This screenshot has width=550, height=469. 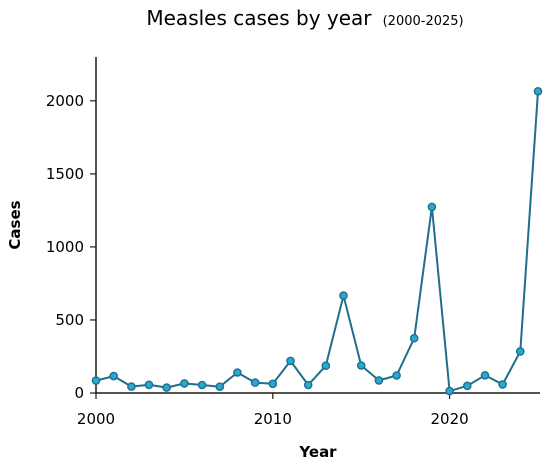 I want to click on y-tick-label: 0, so click(x=79, y=393).